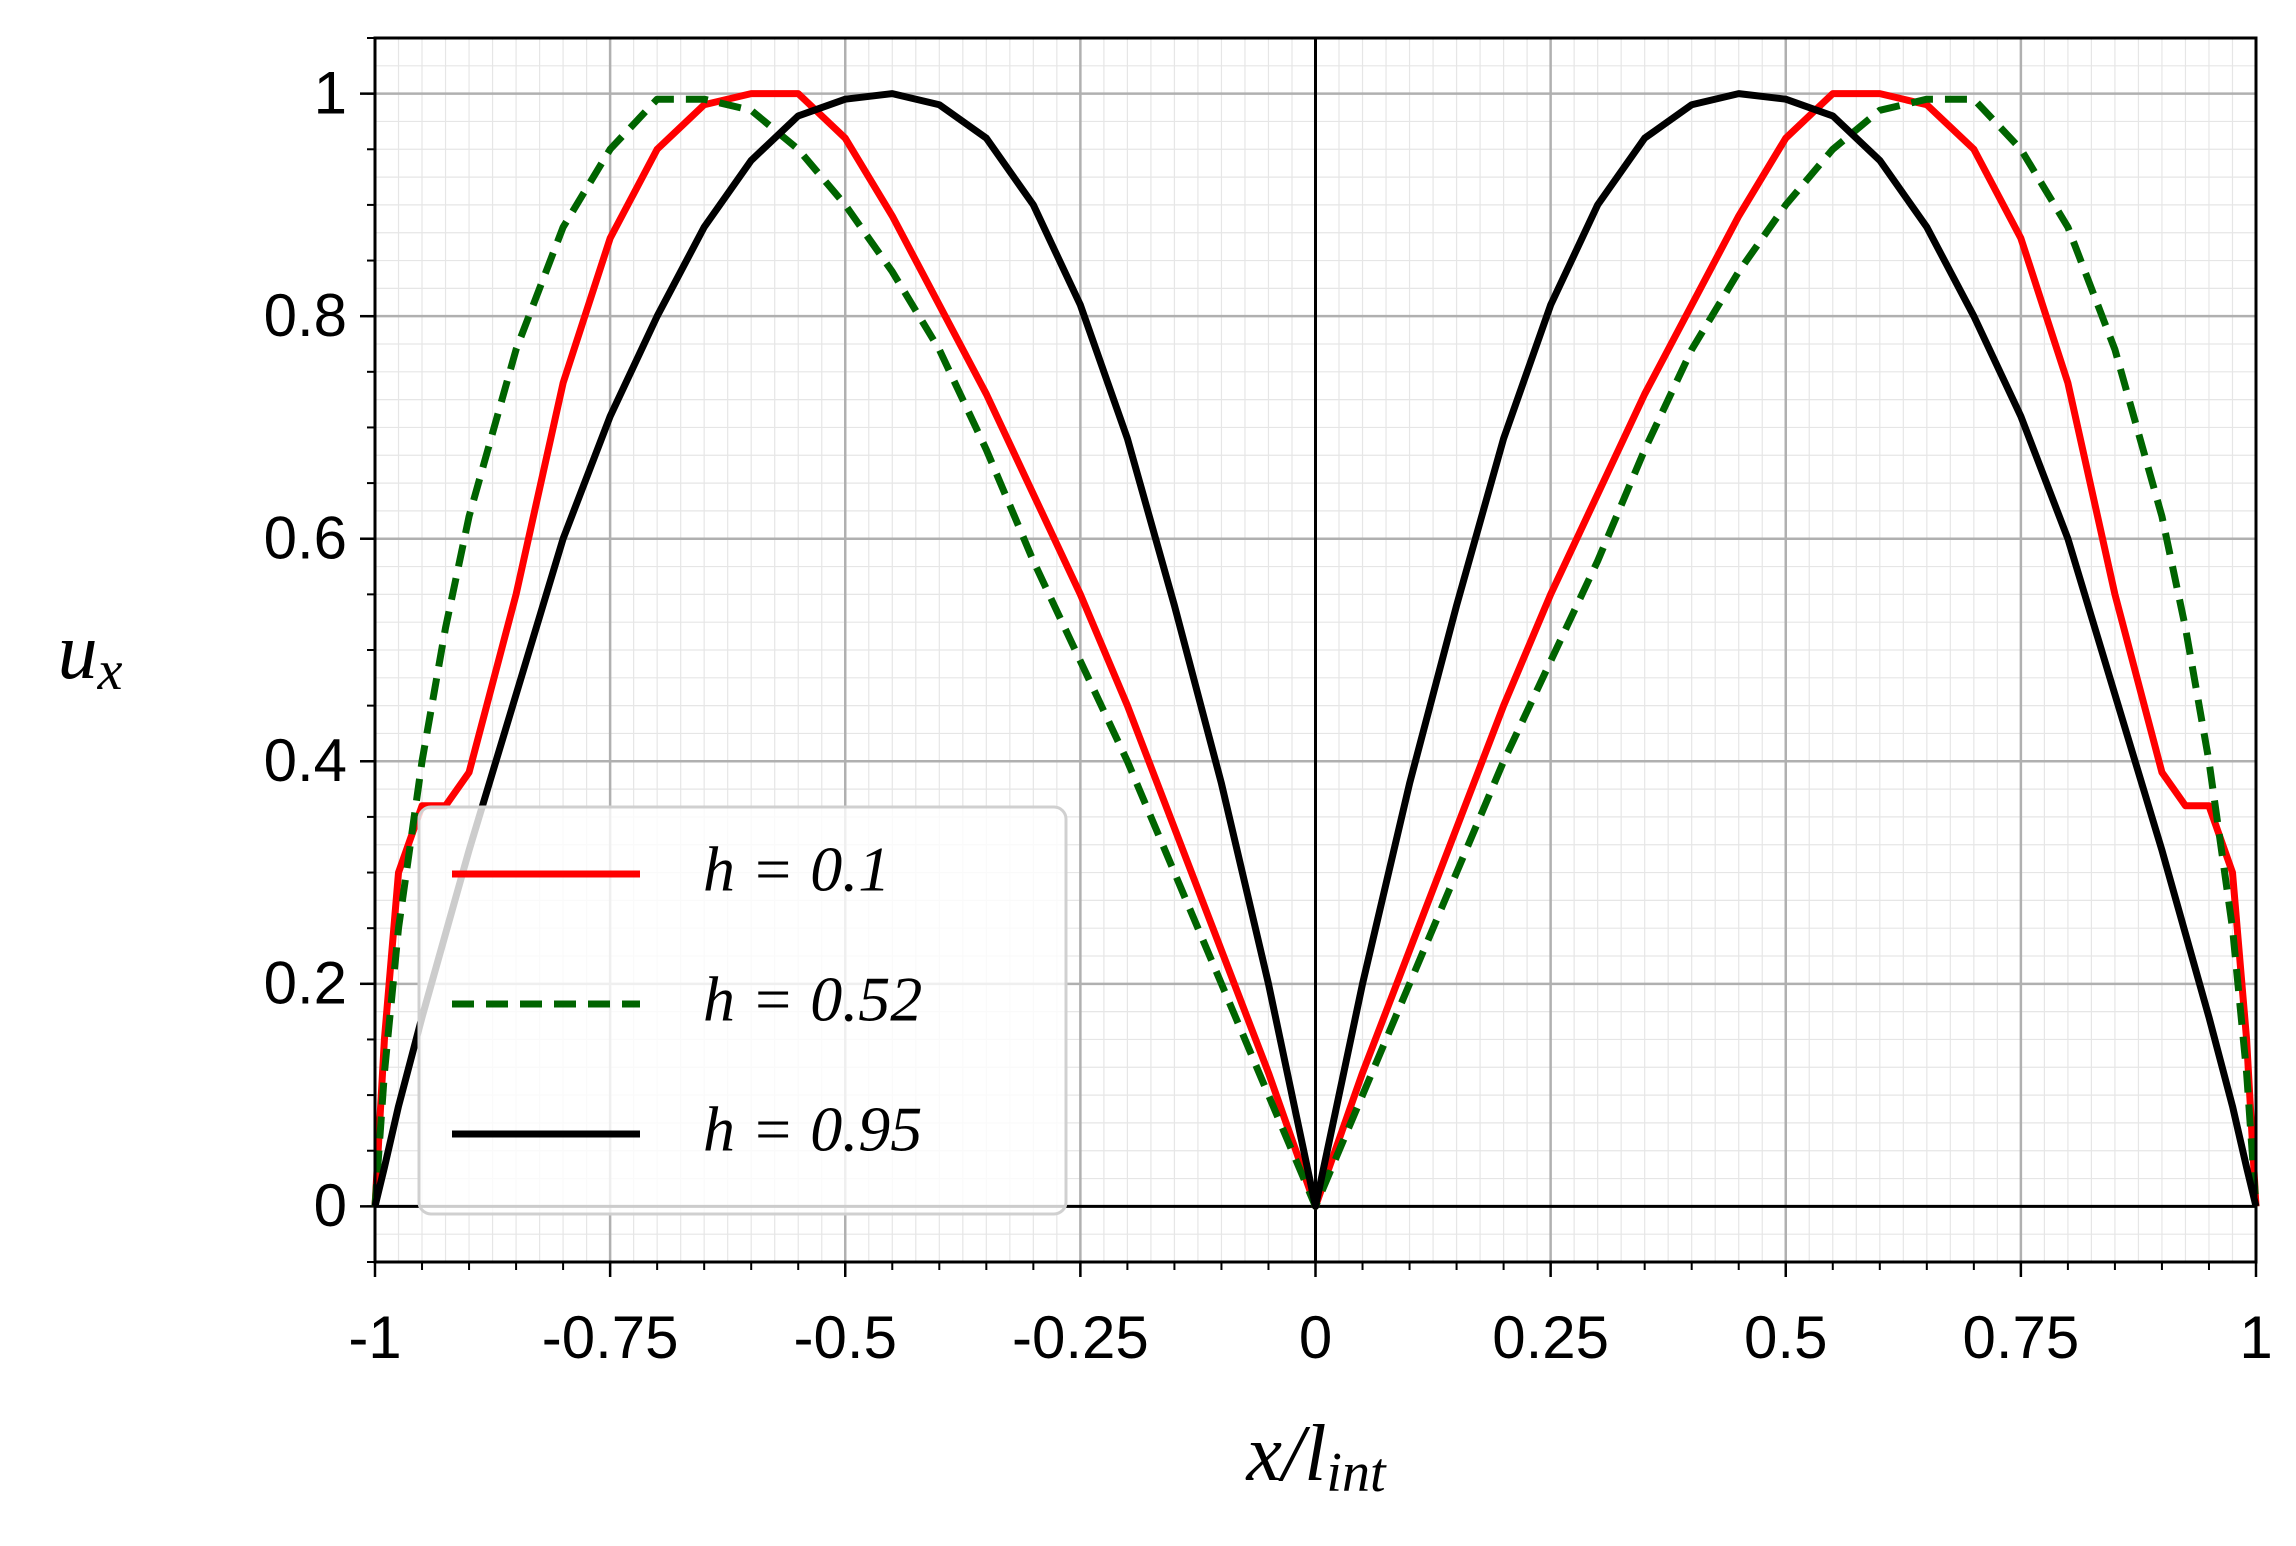  I want to click on legend-label: h = 0.95, so click(812, 1129).